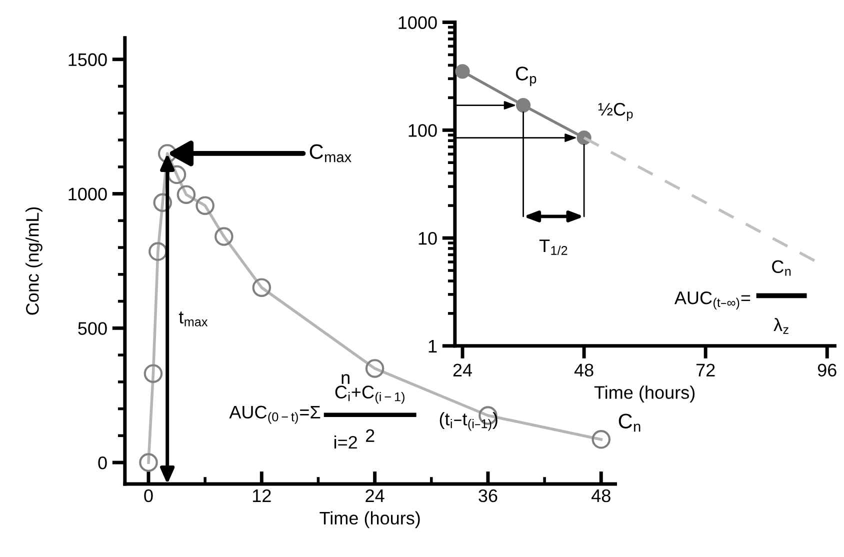 This screenshot has width=844, height=557. I want to click on annotation: i=2, so click(345, 442).